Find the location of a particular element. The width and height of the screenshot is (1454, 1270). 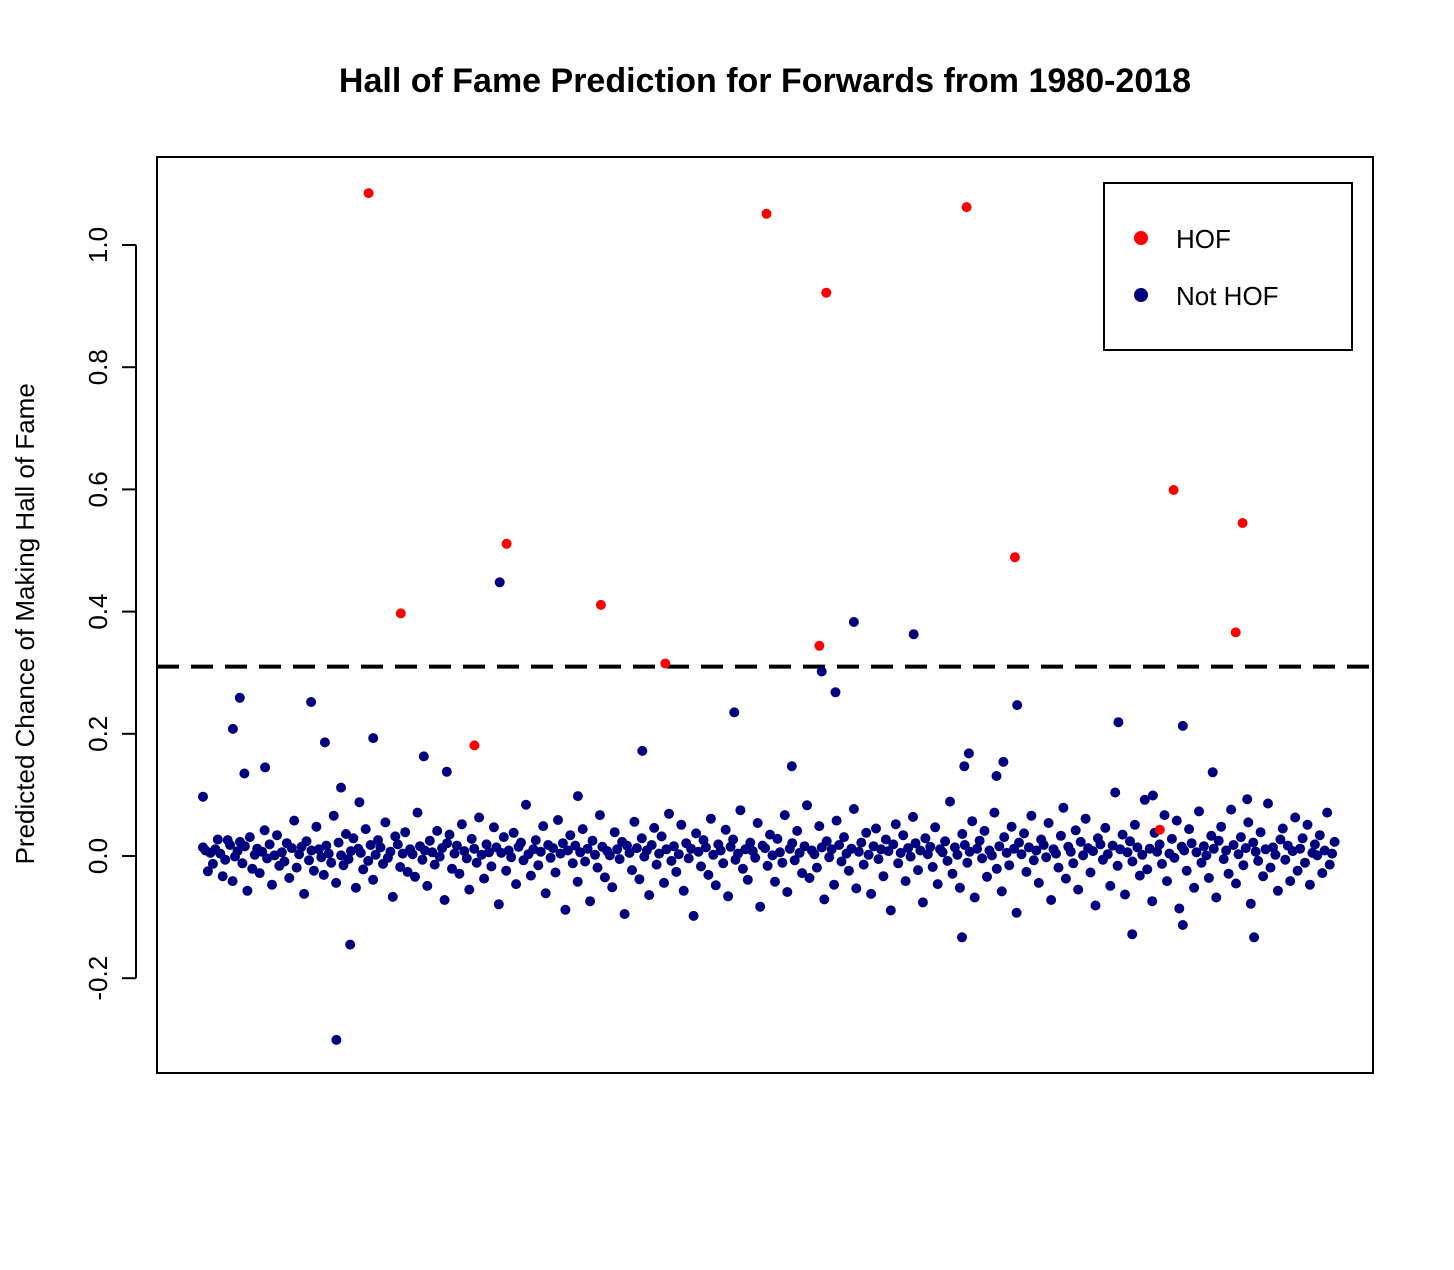

y-tick-label: 0.0 is located at coordinates (98, 856).